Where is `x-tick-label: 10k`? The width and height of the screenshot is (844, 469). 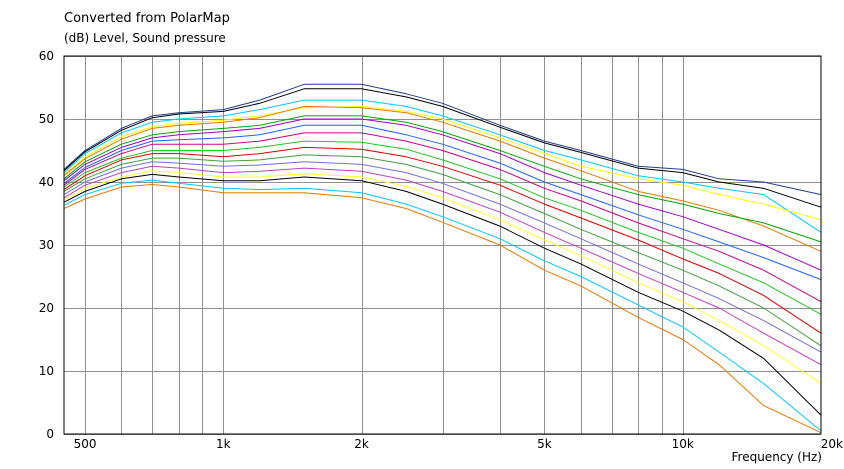 x-tick-label: 10k is located at coordinates (683, 444).